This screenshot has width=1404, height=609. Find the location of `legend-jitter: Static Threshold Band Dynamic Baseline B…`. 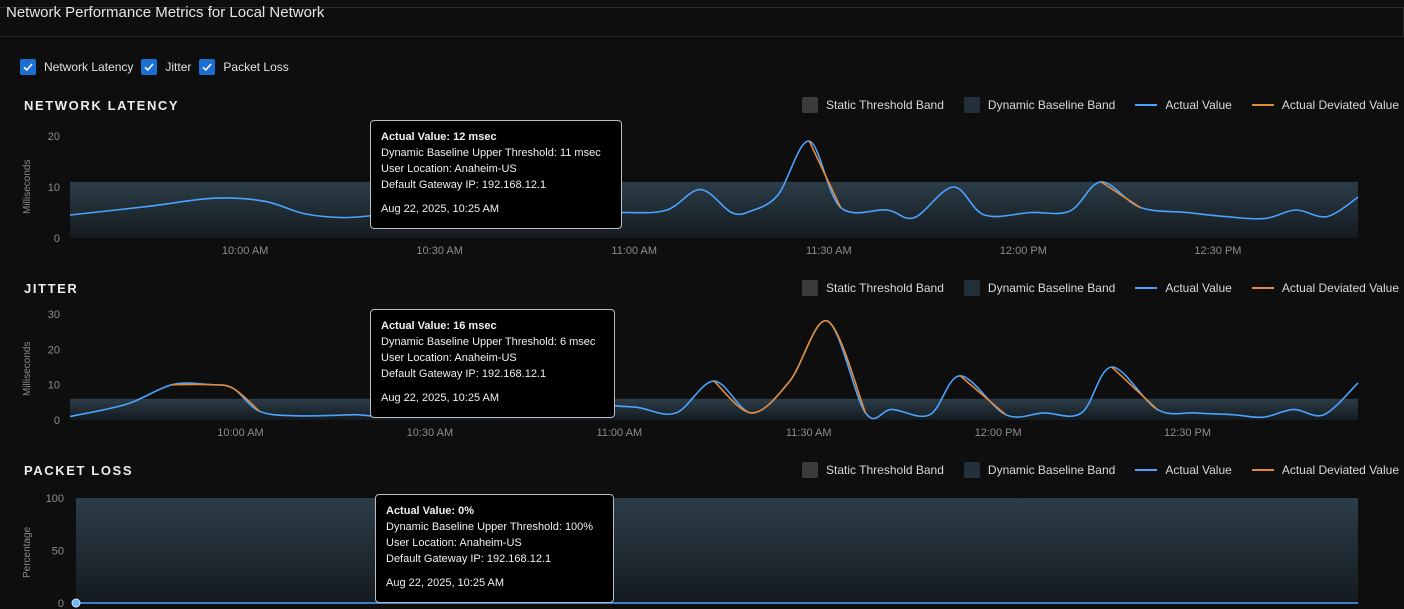

legend-jitter: Static Threshold Band Dynamic Baseline B… is located at coordinates (1090, 288).